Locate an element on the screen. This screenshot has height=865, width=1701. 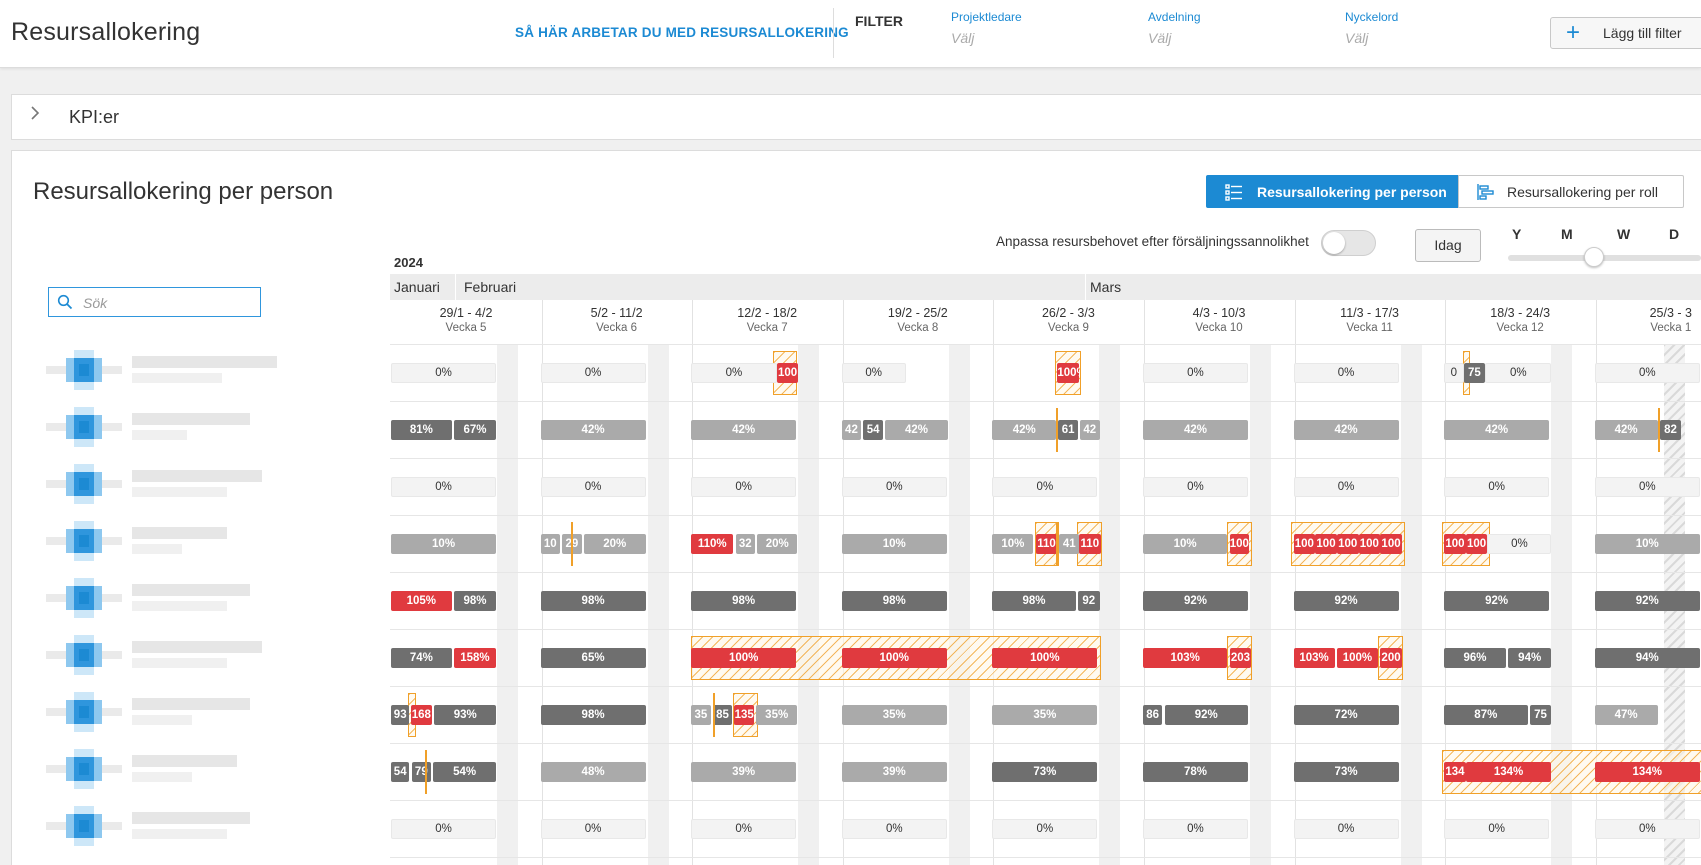
filter-projektledare-value: Välj is located at coordinates (963, 38).